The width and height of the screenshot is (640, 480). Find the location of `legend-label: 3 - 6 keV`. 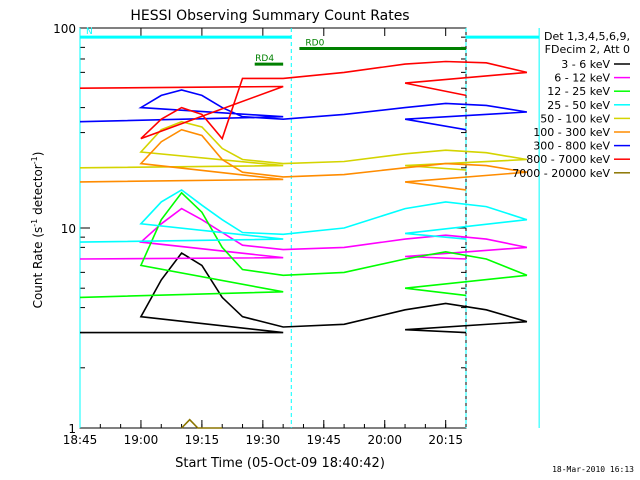

legend-label: 3 - 6 keV is located at coordinates (585, 64).